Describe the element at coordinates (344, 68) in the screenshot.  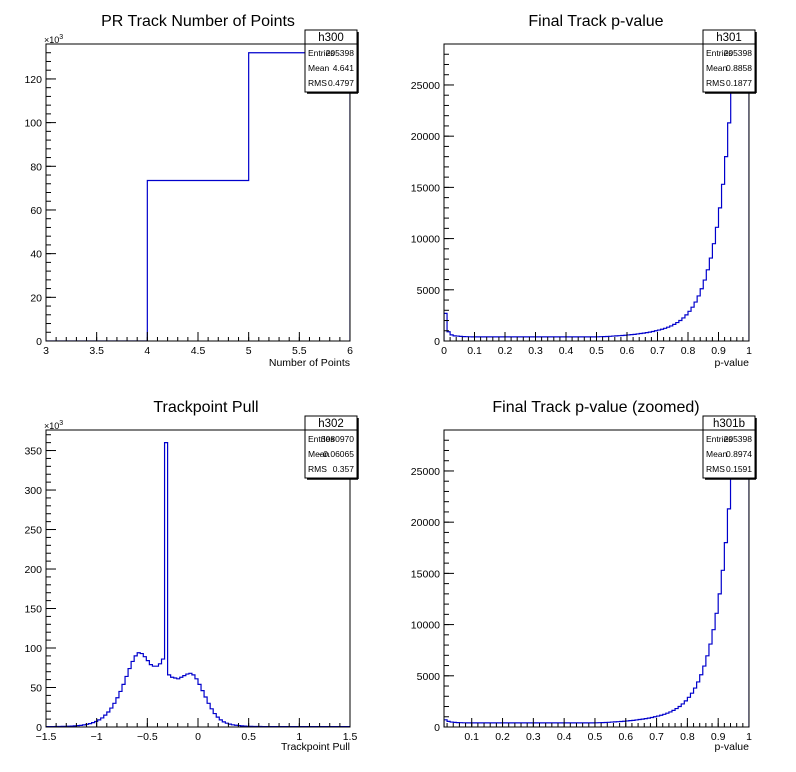
I see `stats-value: 4.641` at that location.